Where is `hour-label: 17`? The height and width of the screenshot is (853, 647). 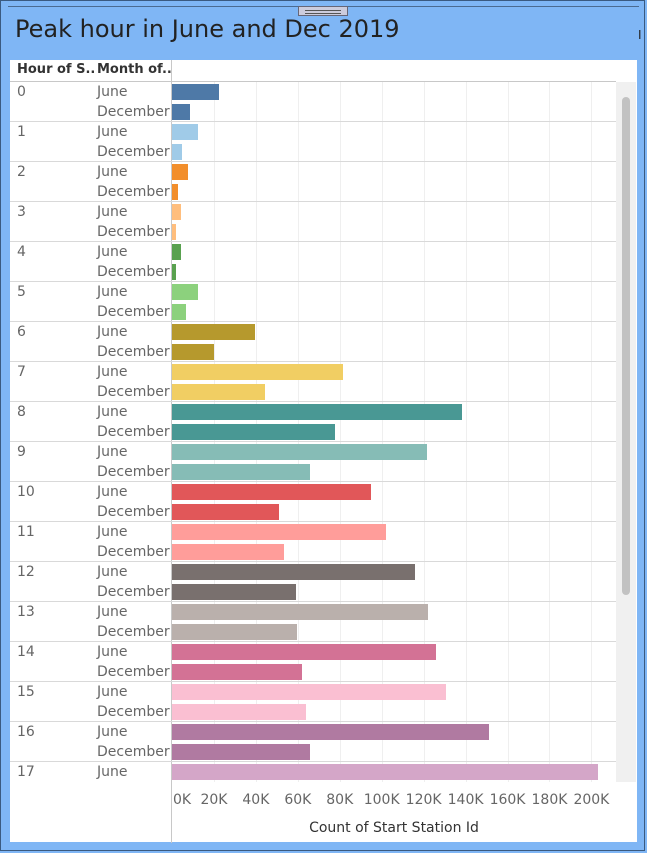 hour-label: 17 is located at coordinates (26, 772).